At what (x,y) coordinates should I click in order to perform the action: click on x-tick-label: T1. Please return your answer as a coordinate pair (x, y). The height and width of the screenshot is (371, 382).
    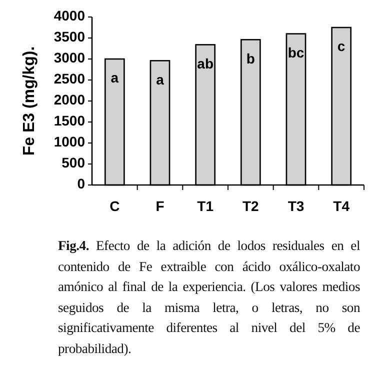
    Looking at the image, I should click on (205, 206).